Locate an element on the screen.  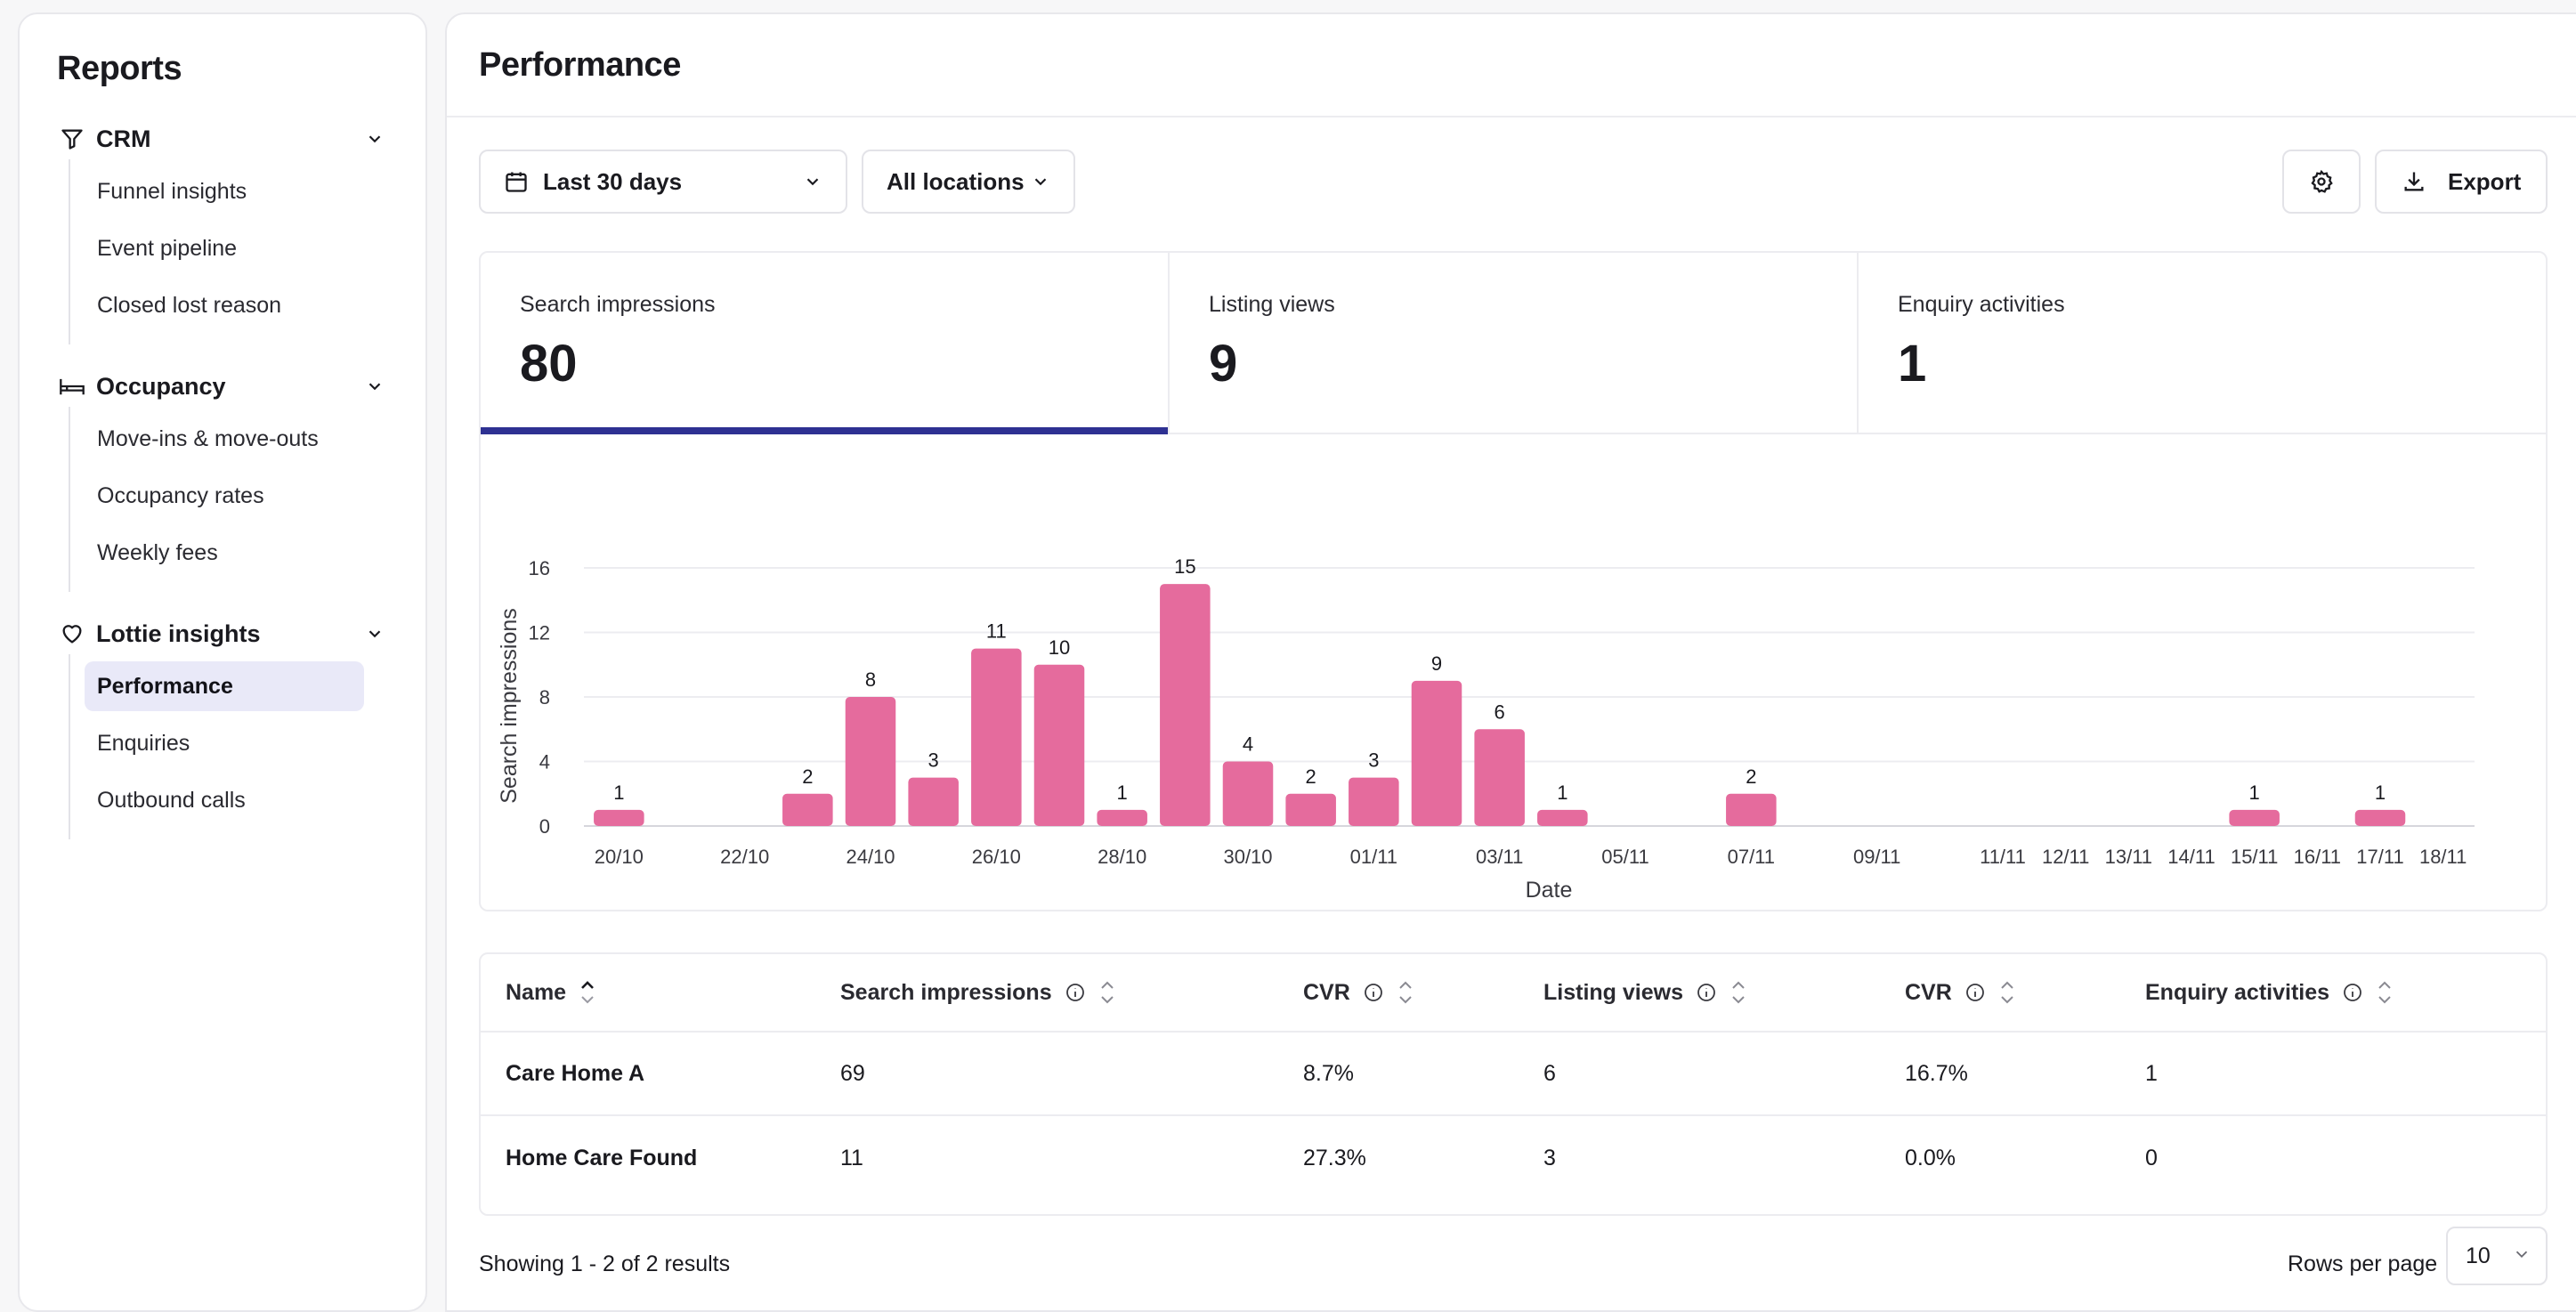
sidebar-group-lottie-insights: Lottie insights is located at coordinates (223, 633).